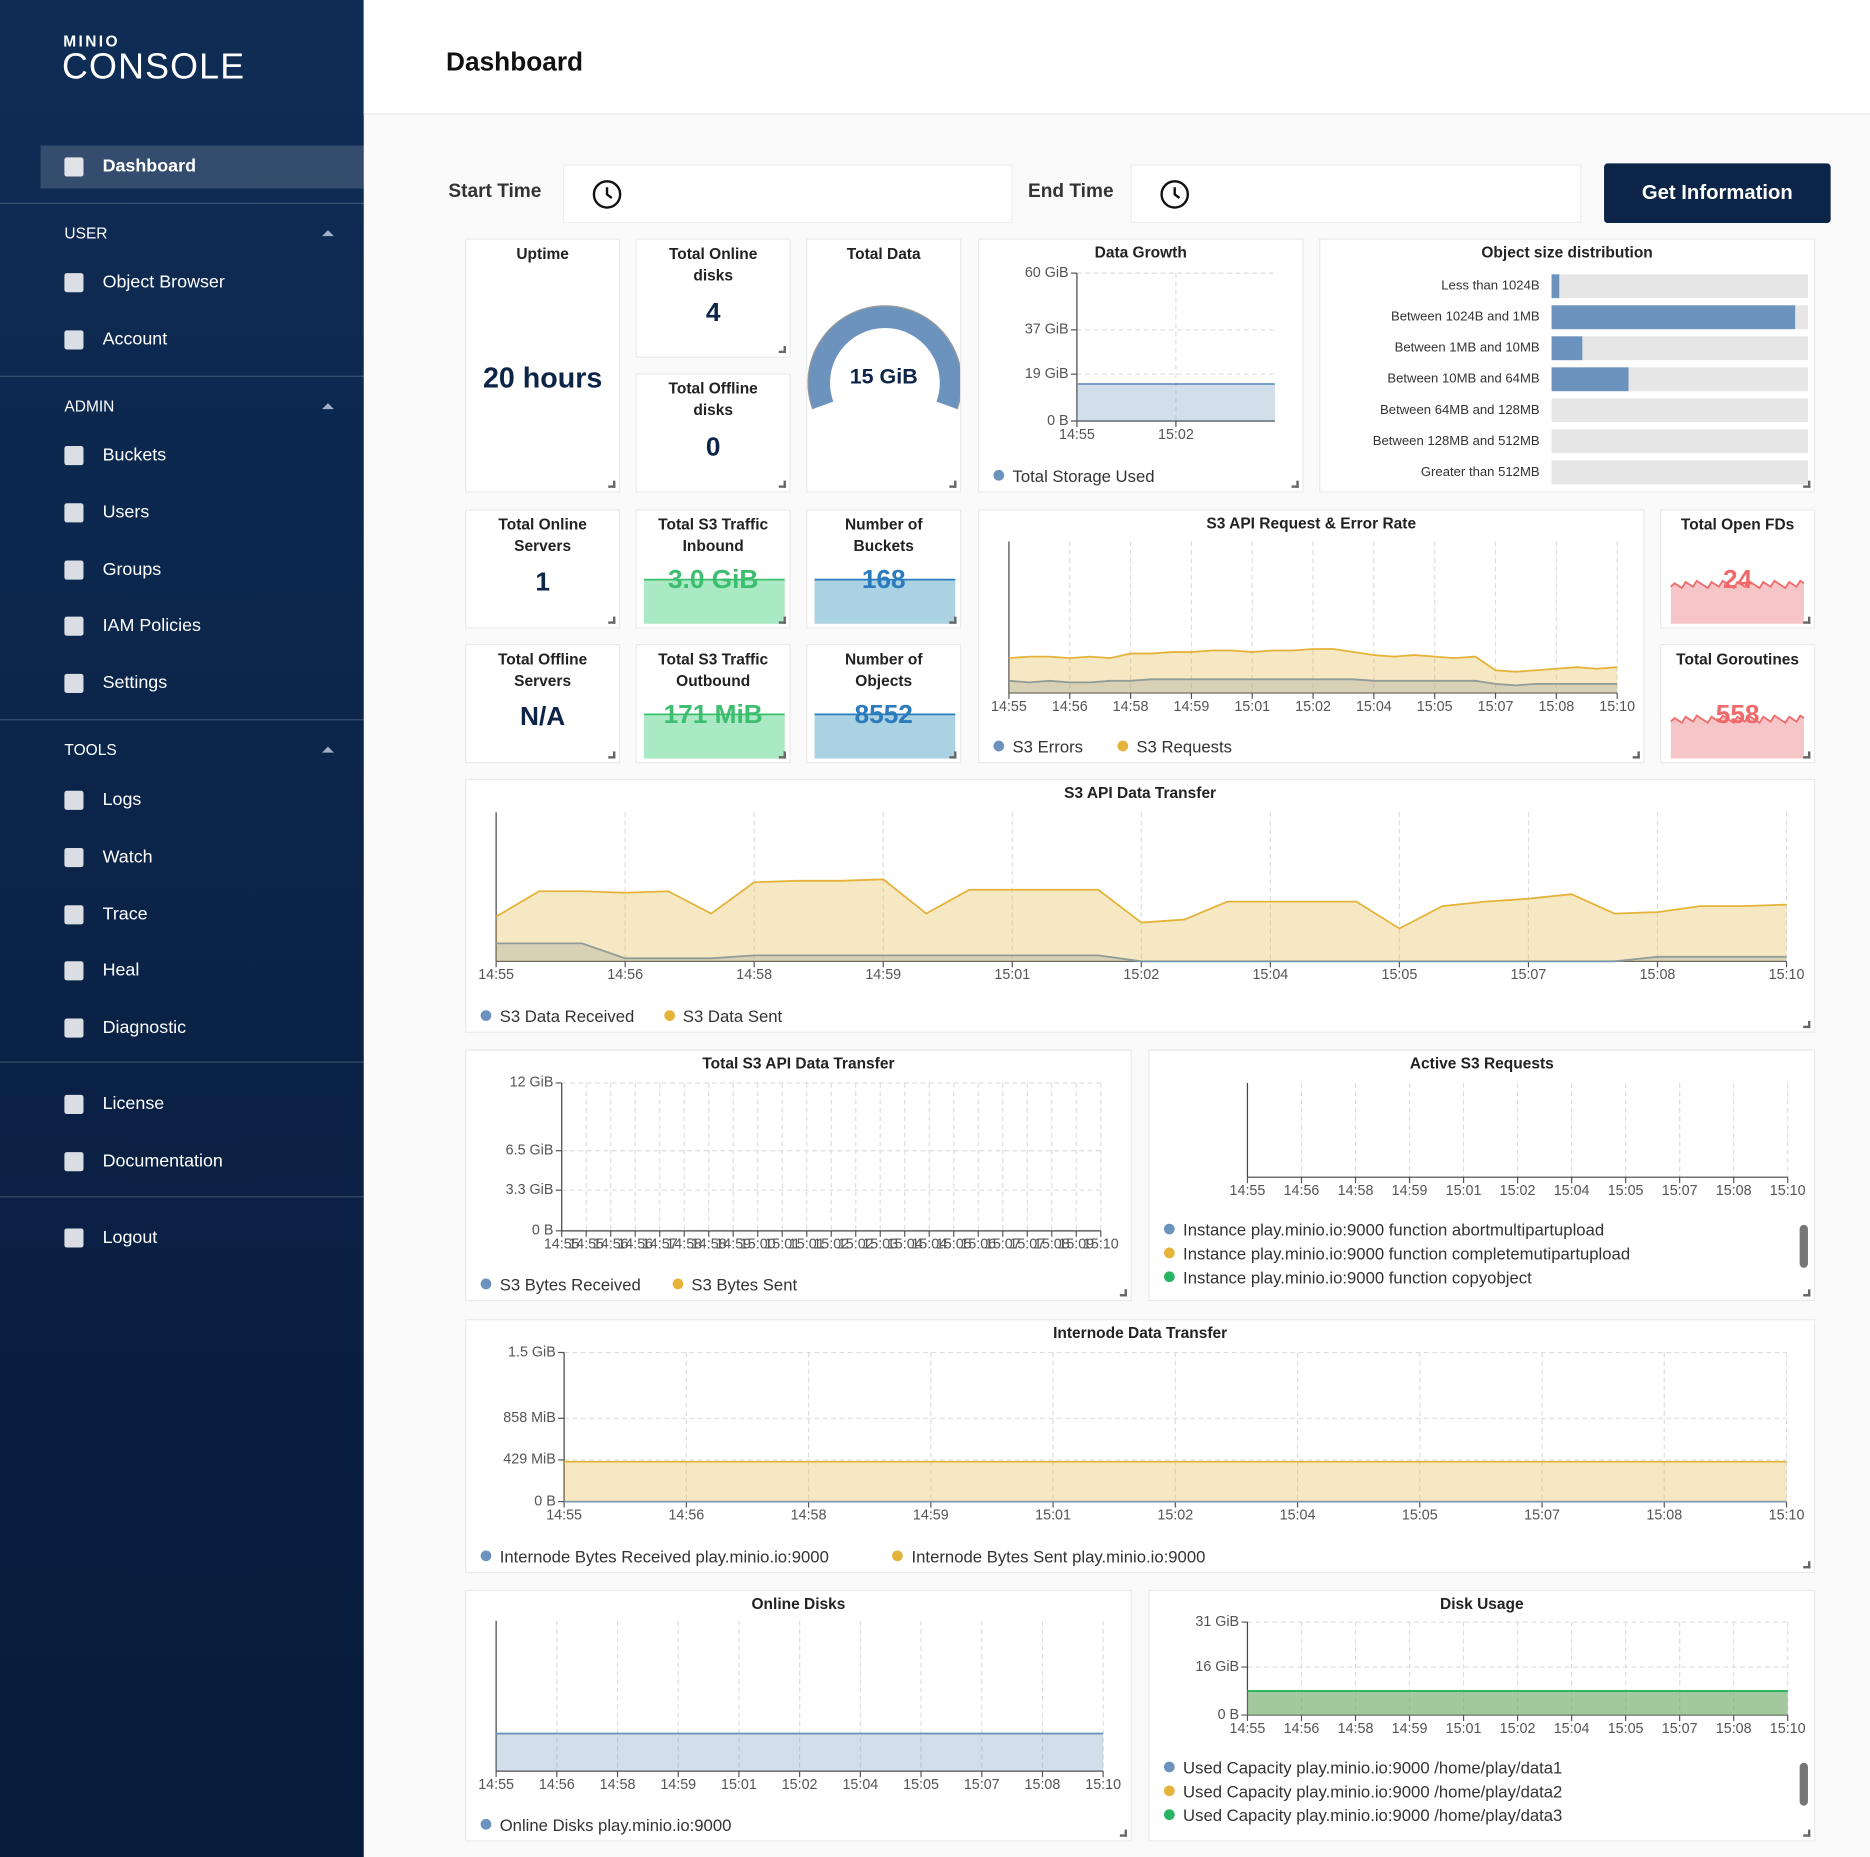 This screenshot has width=1870, height=1857. Describe the element at coordinates (202, 282) in the screenshot. I see `nav-item: Object Browser` at that location.